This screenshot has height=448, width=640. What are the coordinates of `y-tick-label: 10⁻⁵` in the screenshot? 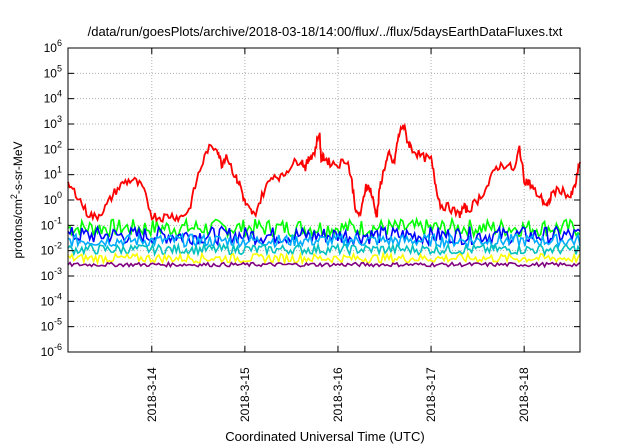 It's located at (51, 325).